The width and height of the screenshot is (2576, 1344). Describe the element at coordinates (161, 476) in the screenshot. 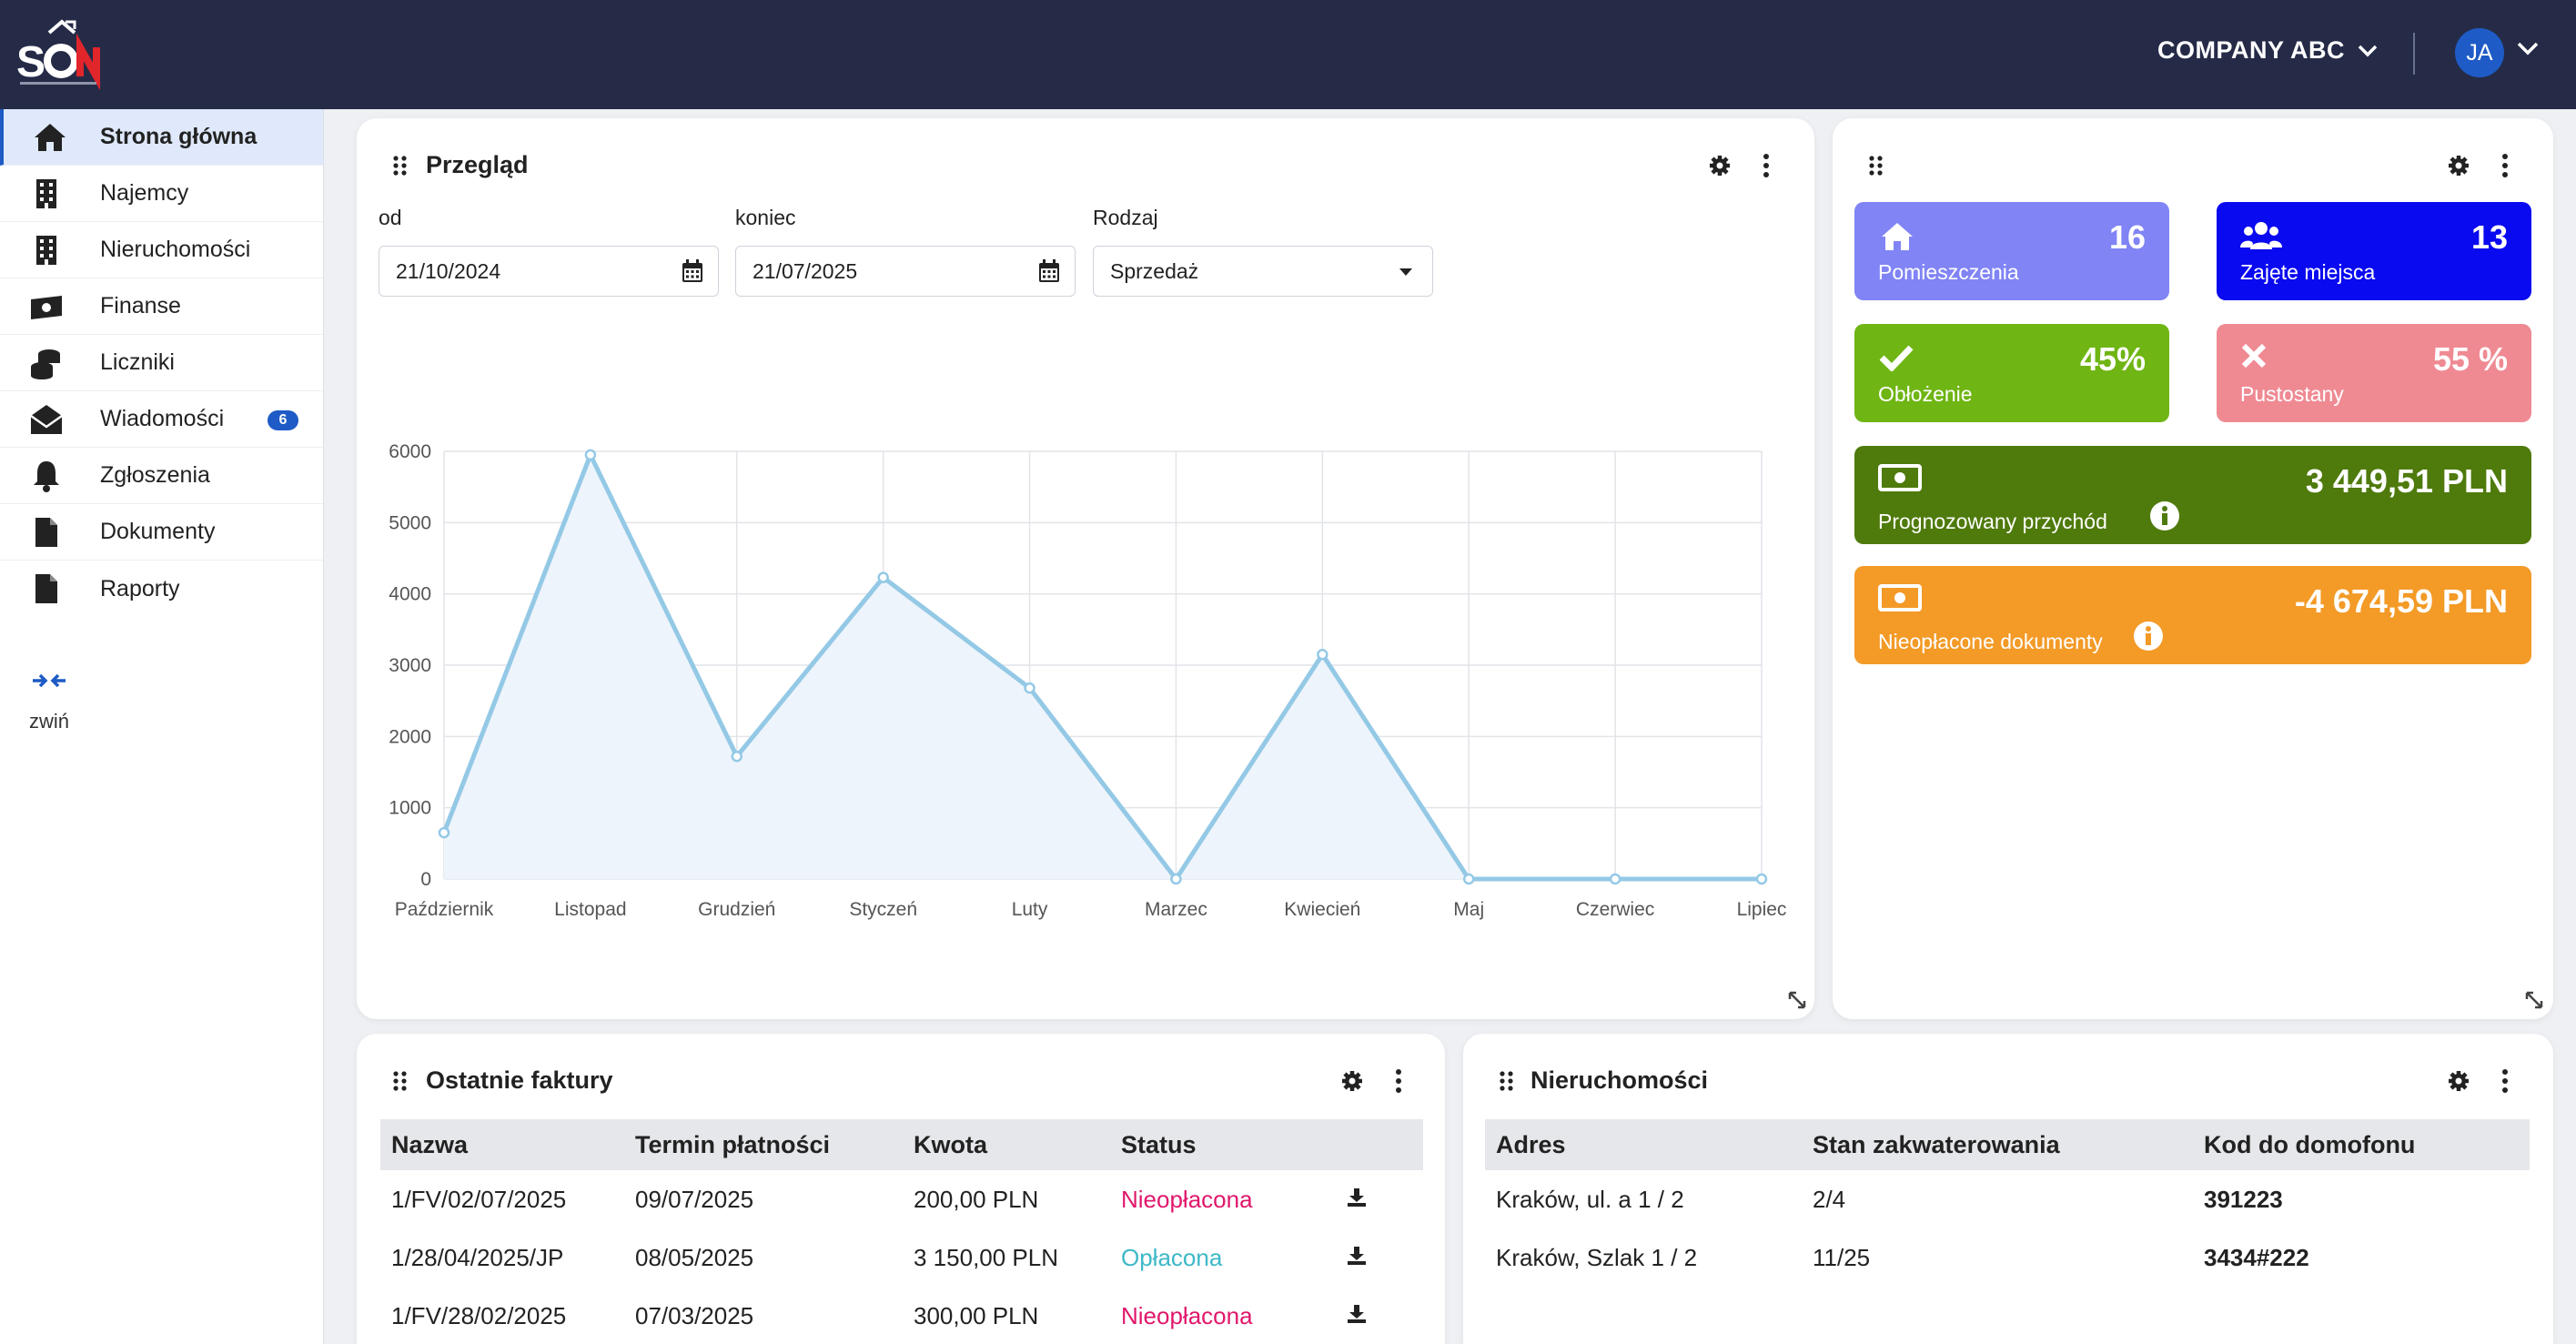

I see `sidebar-item-reports-issues: Zgłoszenia` at that location.